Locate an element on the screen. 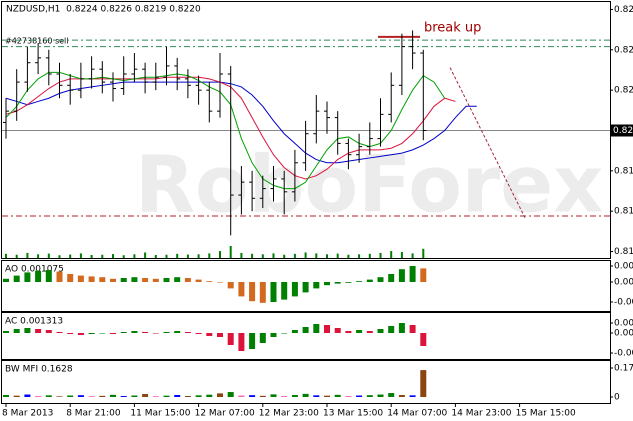 This screenshot has width=633, height=421. x-tick-label: 12 Mar 23:00 is located at coordinates (289, 414).